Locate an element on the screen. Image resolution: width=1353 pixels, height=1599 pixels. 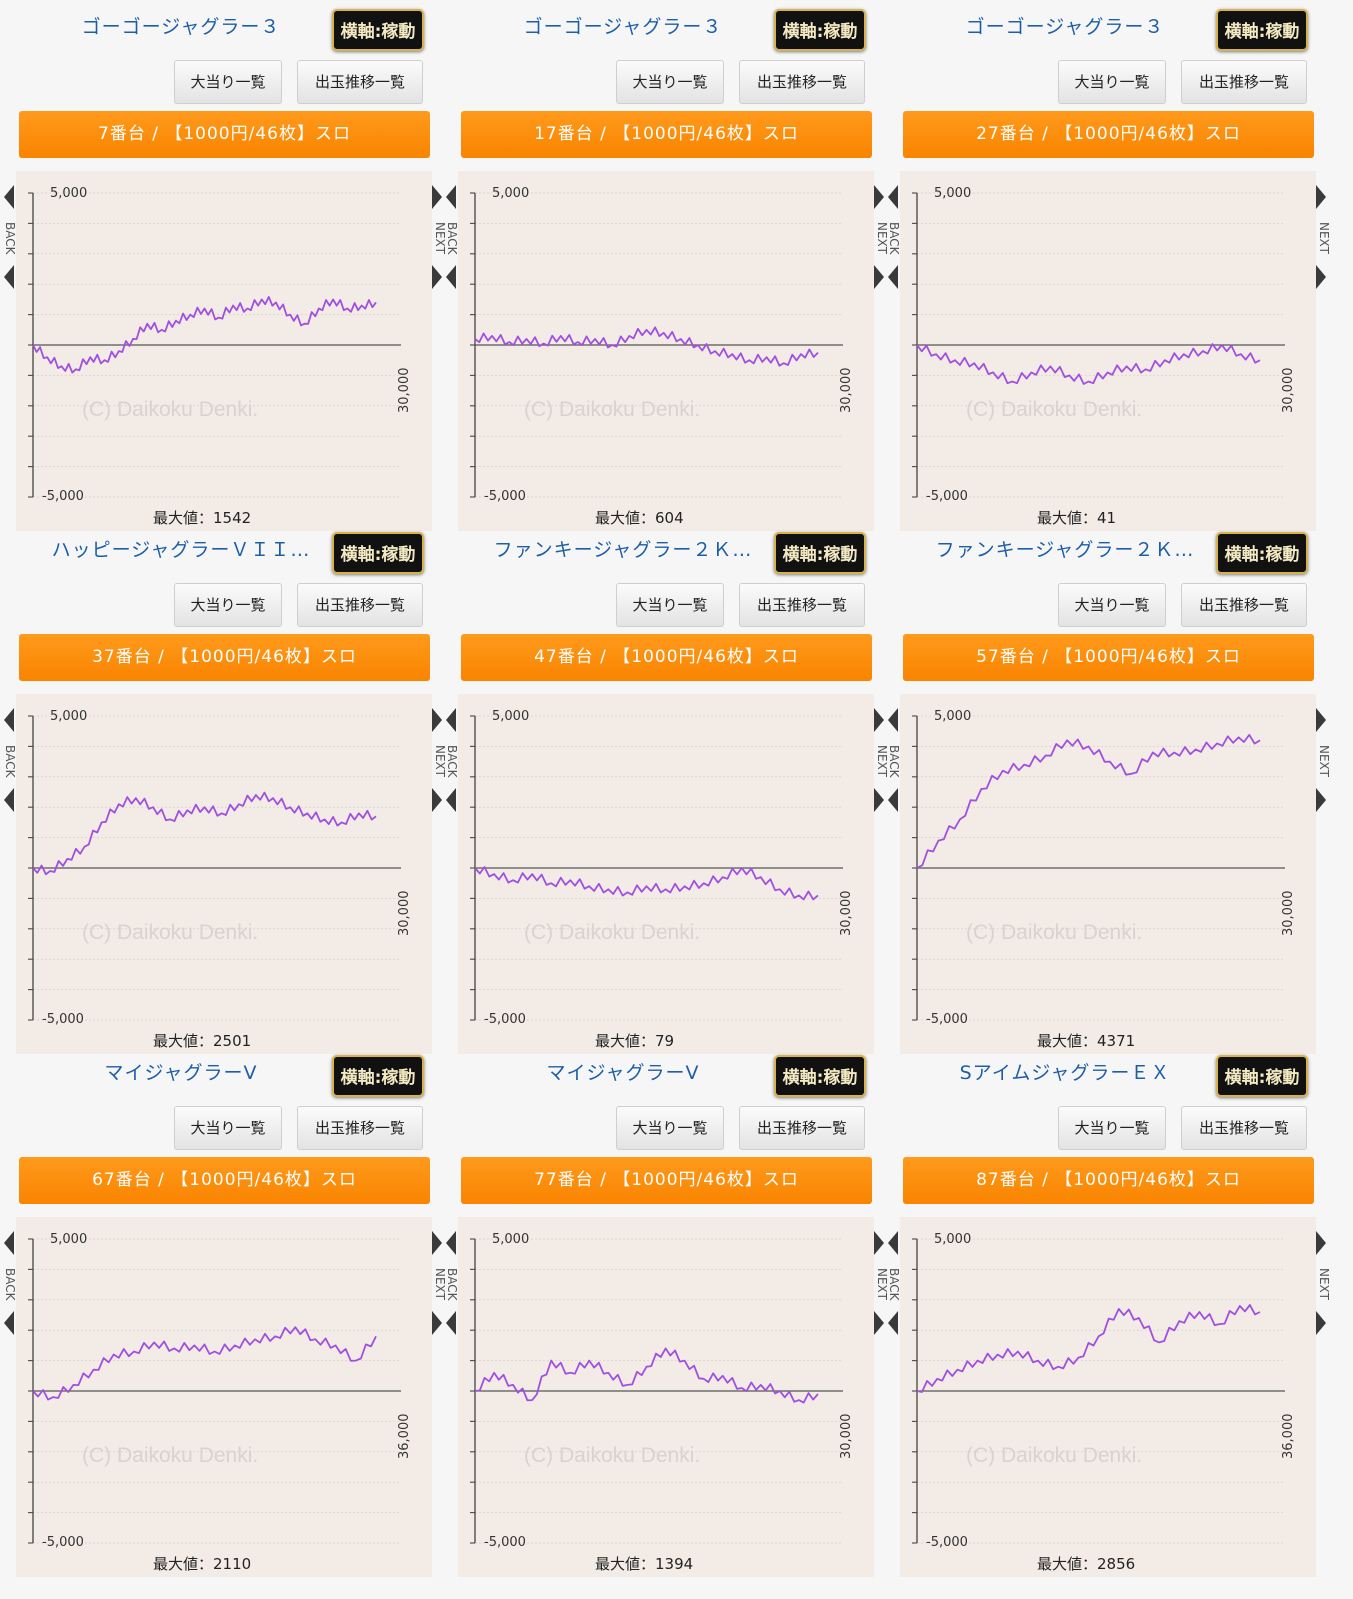
unit-info-bar: 77番台 / 【1000円/46枚】スロ is located at coordinates (666, 1180).